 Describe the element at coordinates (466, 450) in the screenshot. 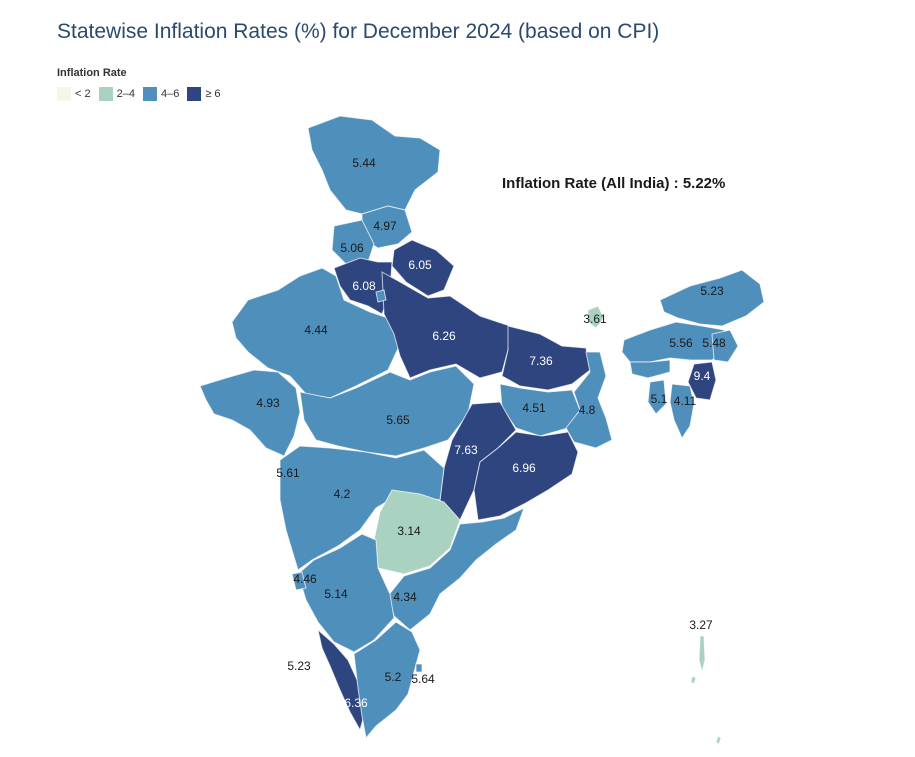

I see `label-chhattisgarh: 7.63` at that location.